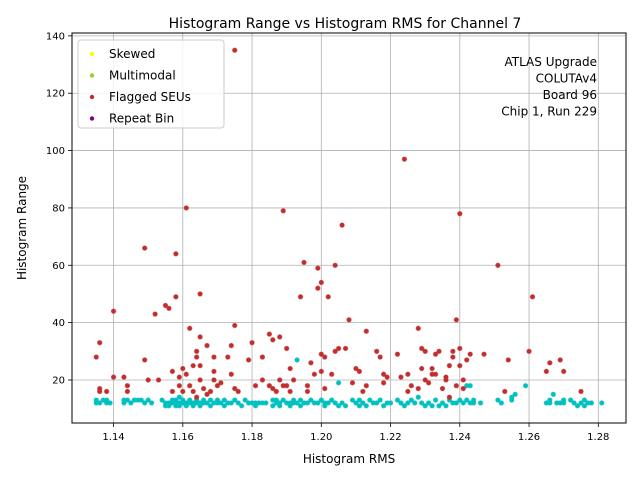 The image size is (640, 480). I want to click on x-tick-label: 1.22, so click(390, 437).